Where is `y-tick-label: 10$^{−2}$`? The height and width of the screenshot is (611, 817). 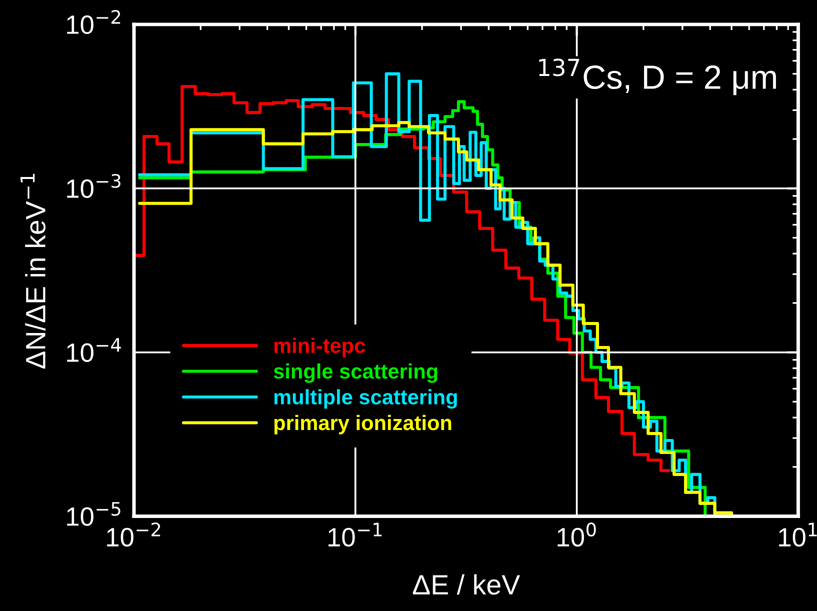 y-tick-label: 10$^{−2}$ is located at coordinates (93, 22).